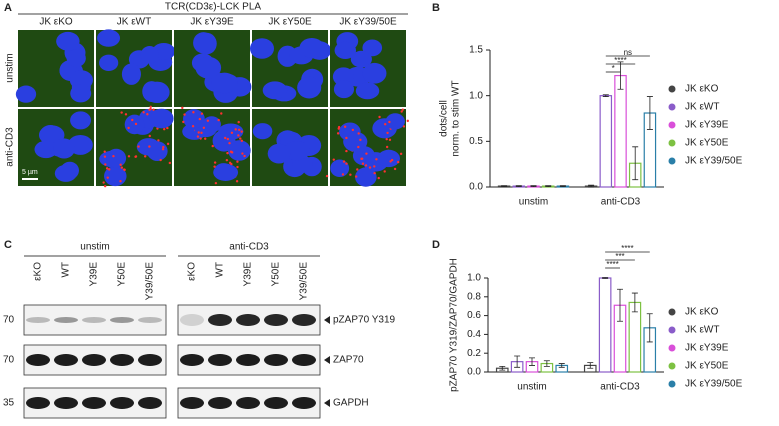 Image resolution: width=779 pixels, height=426 pixels. Describe the element at coordinates (707, 125) in the screenshot. I see `legend-label: JK εY39E` at that location.